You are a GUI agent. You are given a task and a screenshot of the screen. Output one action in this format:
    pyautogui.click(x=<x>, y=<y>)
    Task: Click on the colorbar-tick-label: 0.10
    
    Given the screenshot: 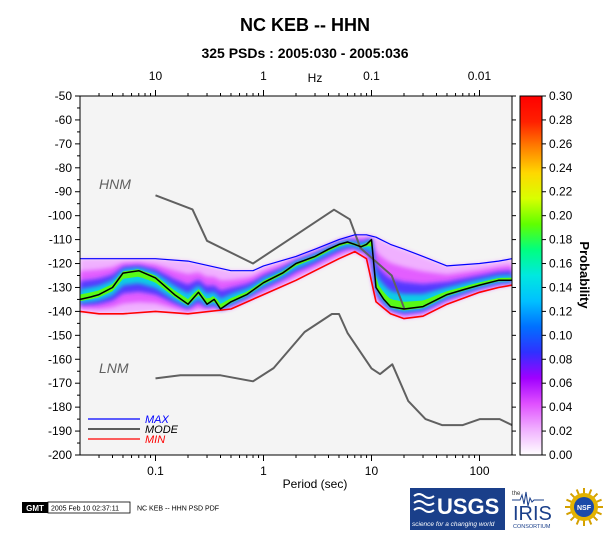 What is the action you would take?
    pyautogui.click(x=561, y=335)
    